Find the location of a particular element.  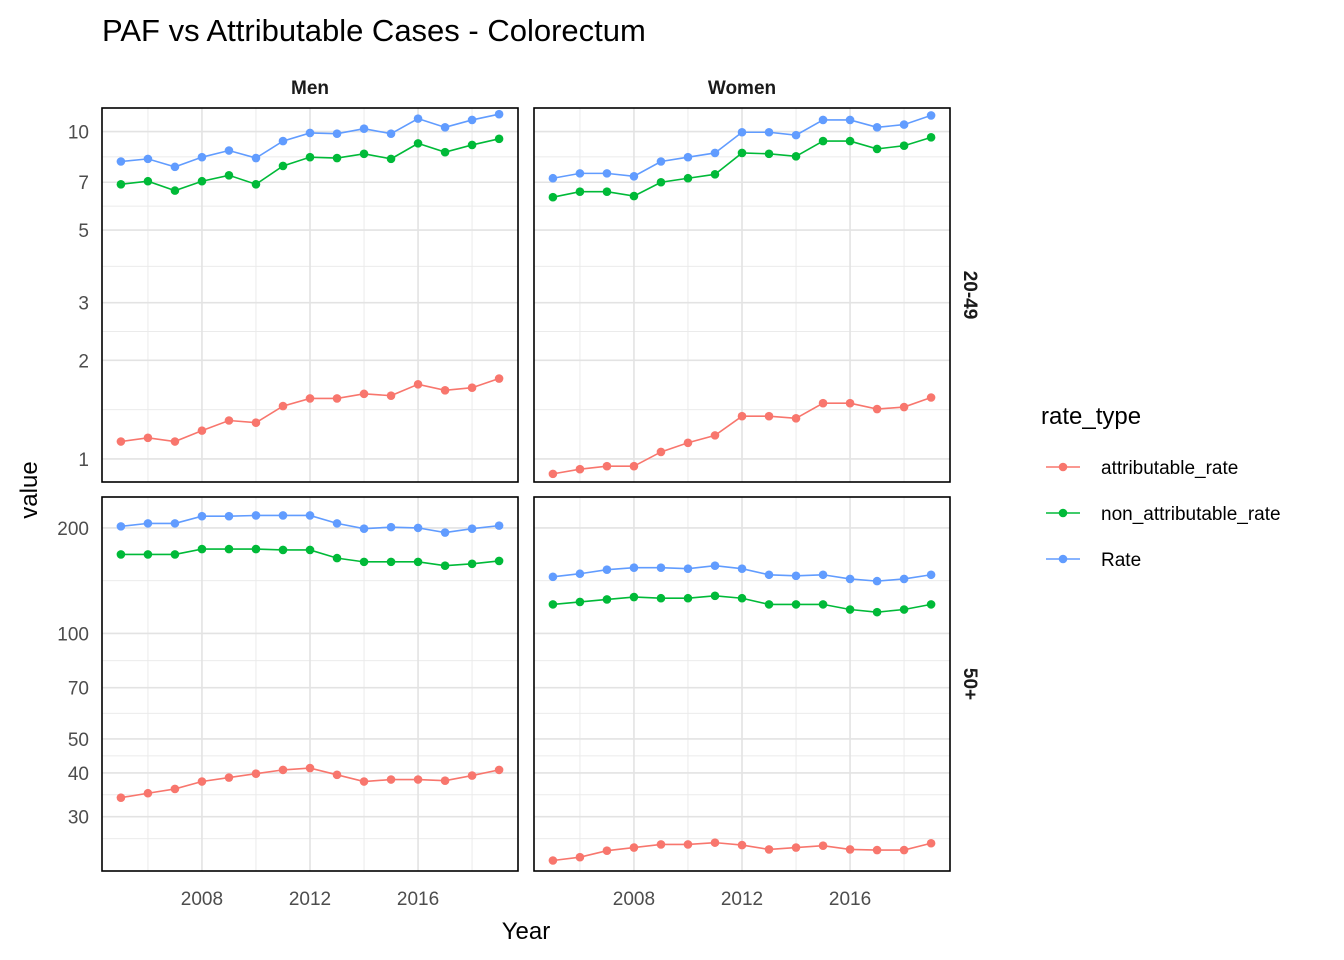

legend-label: non_attributable_rate is located at coordinates (1191, 514).